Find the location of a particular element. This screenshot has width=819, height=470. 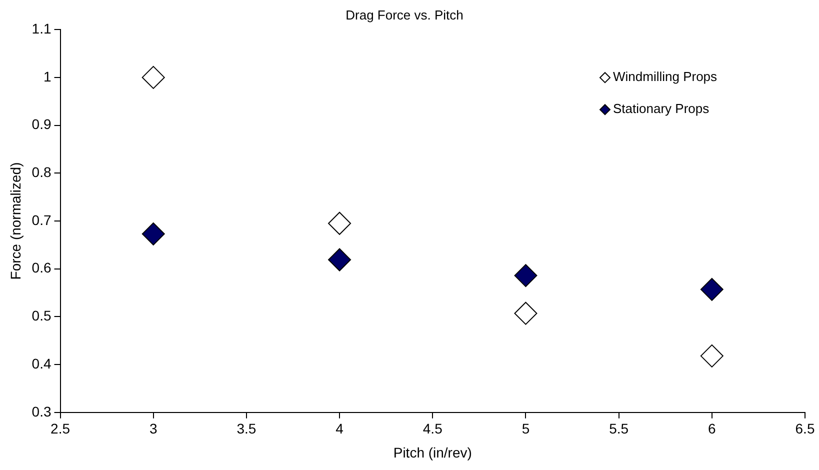

x-tick-label: 6.5 is located at coordinates (805, 428).